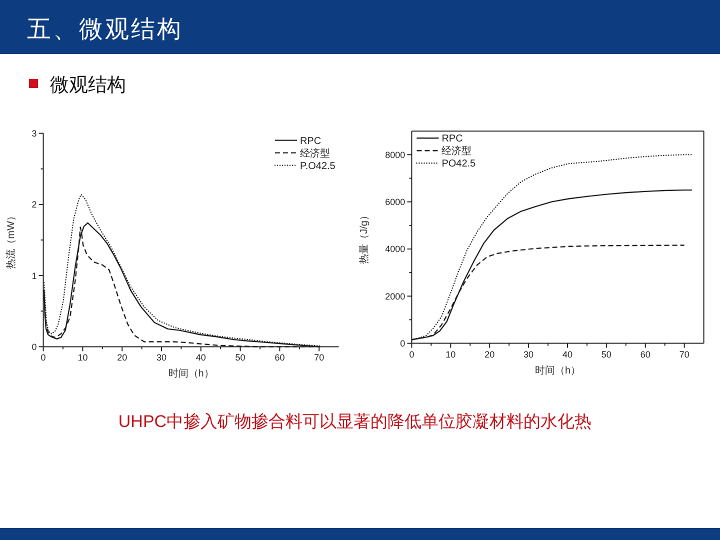 This screenshot has height=540, width=720. Describe the element at coordinates (105, 30) in the screenshot. I see `chart-title: 五、微观结构` at that location.